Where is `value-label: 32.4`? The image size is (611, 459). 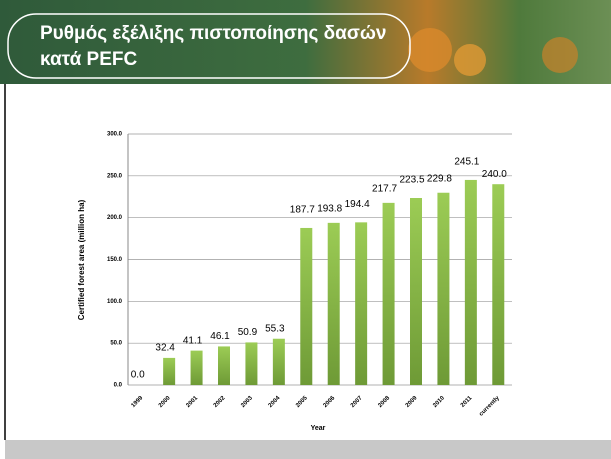 value-label: 32.4 is located at coordinates (165, 348).